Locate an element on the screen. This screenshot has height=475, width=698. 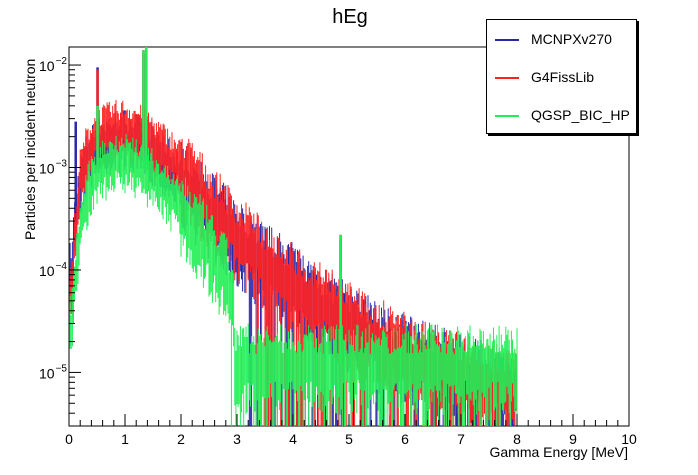
legend-label-qgsp: QGSP_BIC_HP is located at coordinates (580, 115).